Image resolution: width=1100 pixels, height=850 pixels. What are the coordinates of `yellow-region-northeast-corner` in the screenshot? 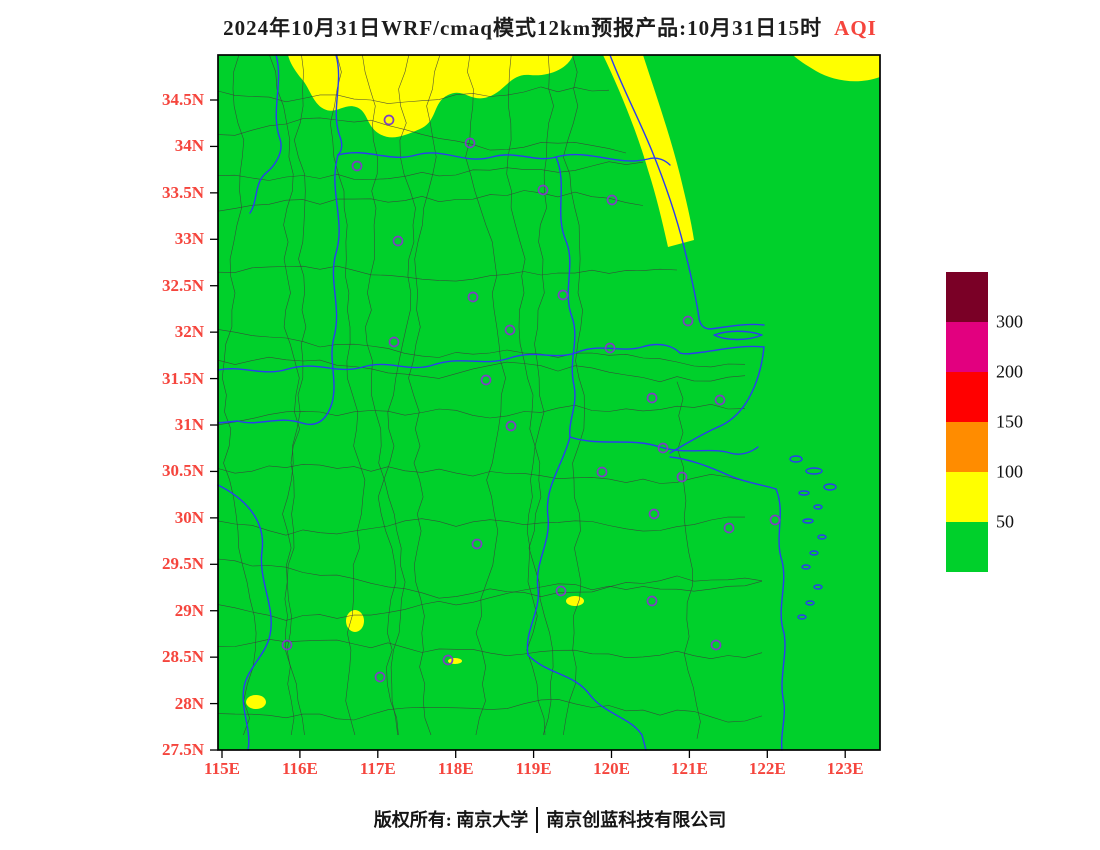 It's located at (836, 68).